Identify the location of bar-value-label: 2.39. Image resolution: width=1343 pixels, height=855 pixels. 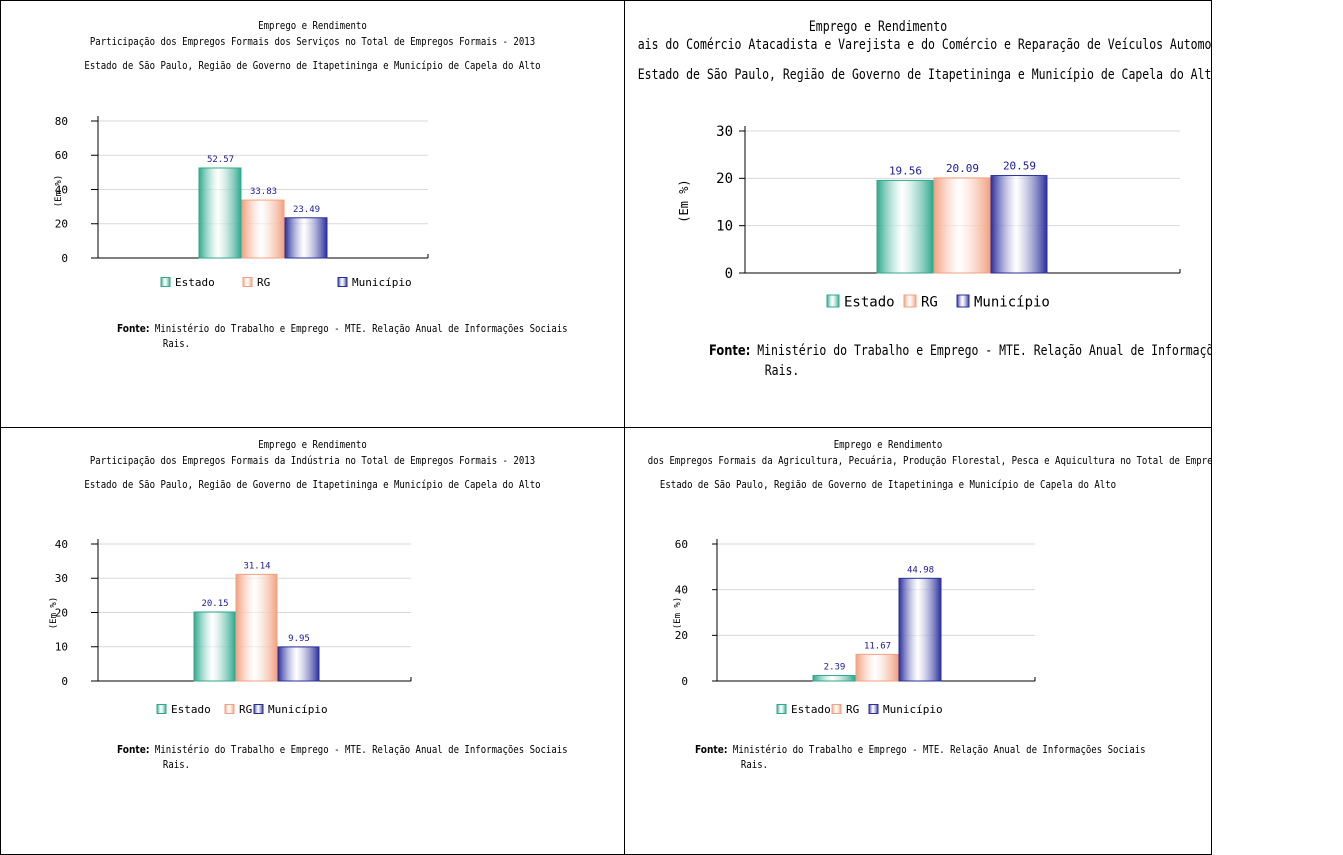
(835, 668).